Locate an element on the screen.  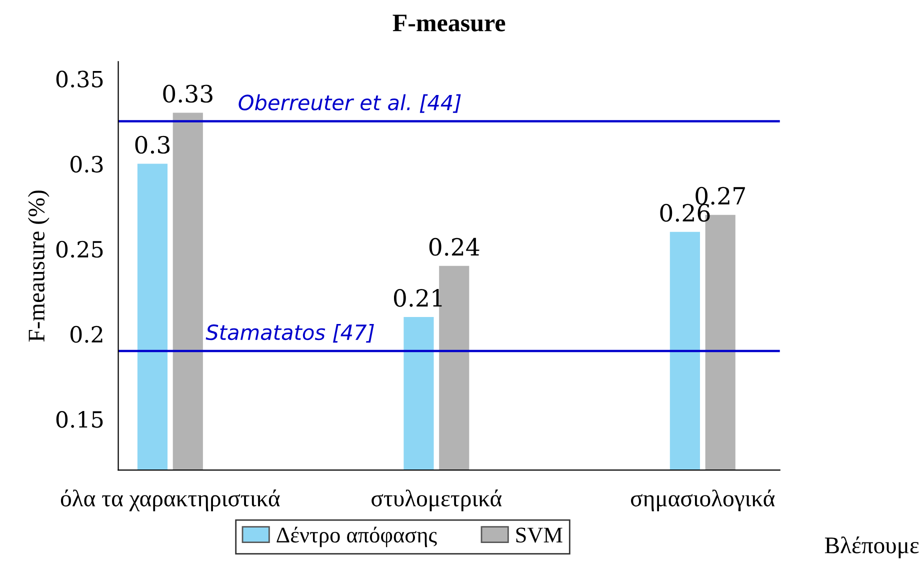
data-label: 0.21 is located at coordinates (418, 297).